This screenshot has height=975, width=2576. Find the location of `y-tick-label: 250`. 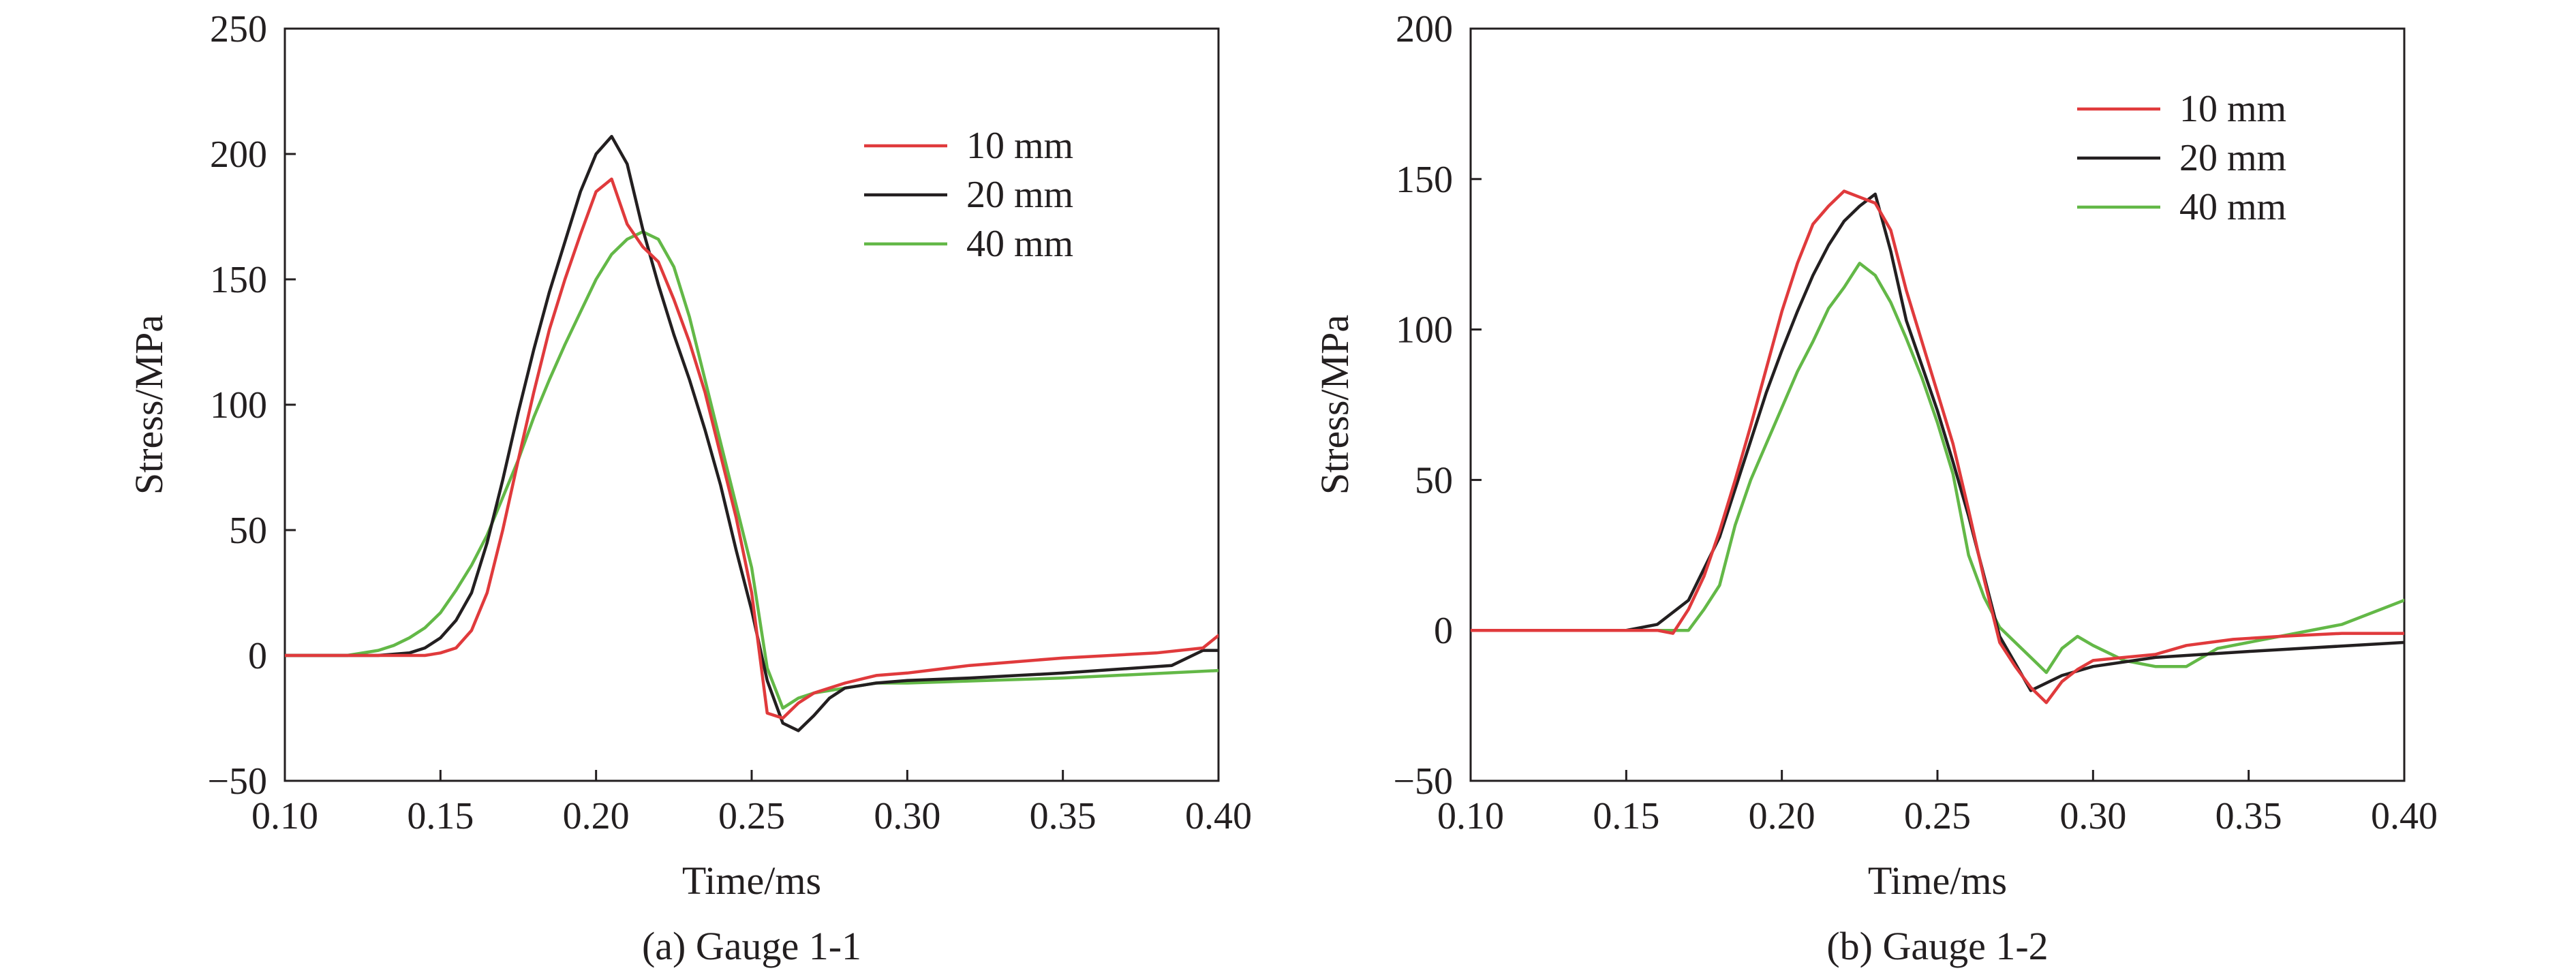

y-tick-label: 250 is located at coordinates (239, 29).